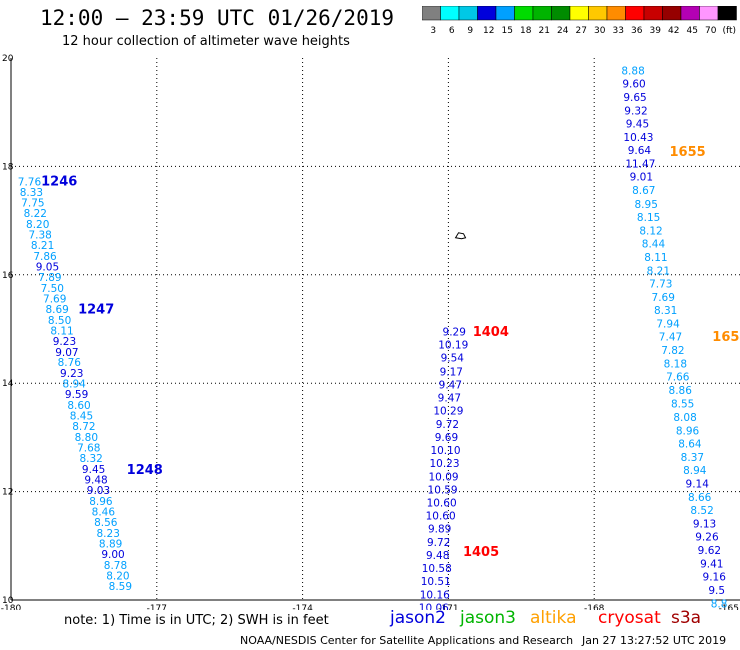 This screenshot has height=650, width=740. Describe the element at coordinates (716, 591) in the screenshot. I see `wave-height-value: 9.5` at that location.